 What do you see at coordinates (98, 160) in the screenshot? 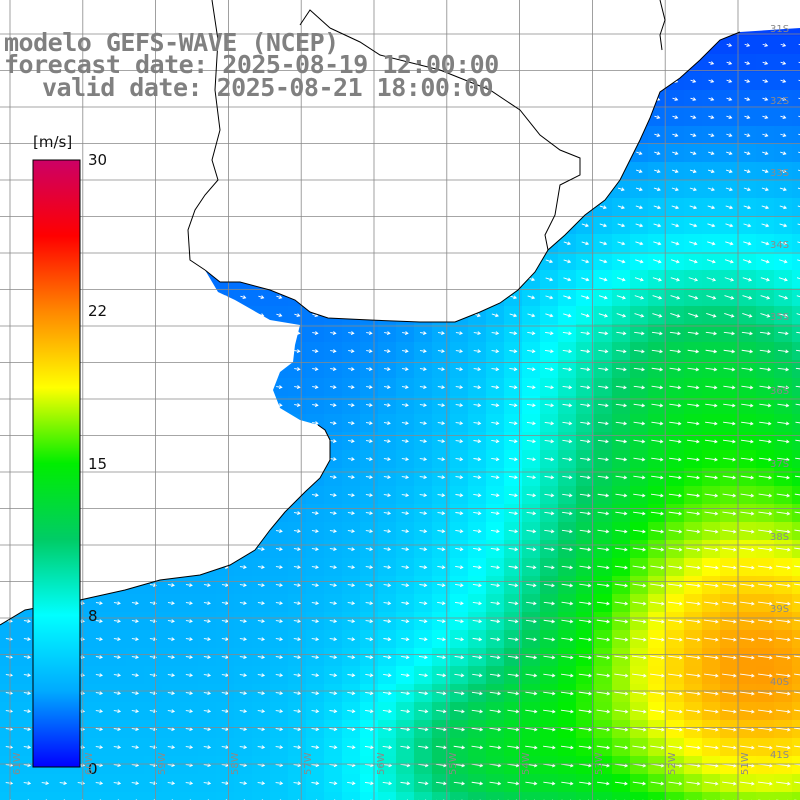
I see `colorbar-tick-30: 30` at bounding box center [98, 160].